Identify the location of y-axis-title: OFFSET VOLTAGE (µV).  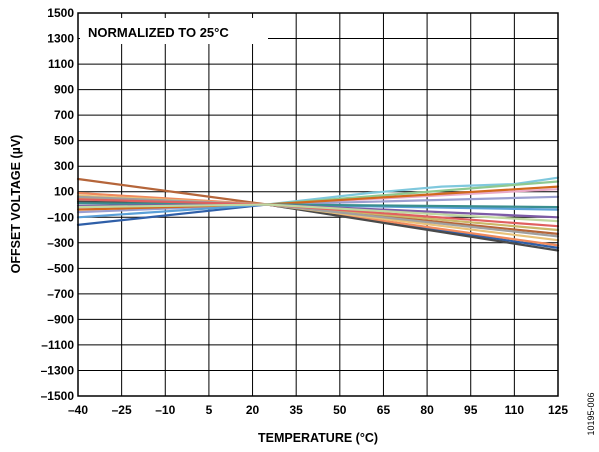
(16, 204).